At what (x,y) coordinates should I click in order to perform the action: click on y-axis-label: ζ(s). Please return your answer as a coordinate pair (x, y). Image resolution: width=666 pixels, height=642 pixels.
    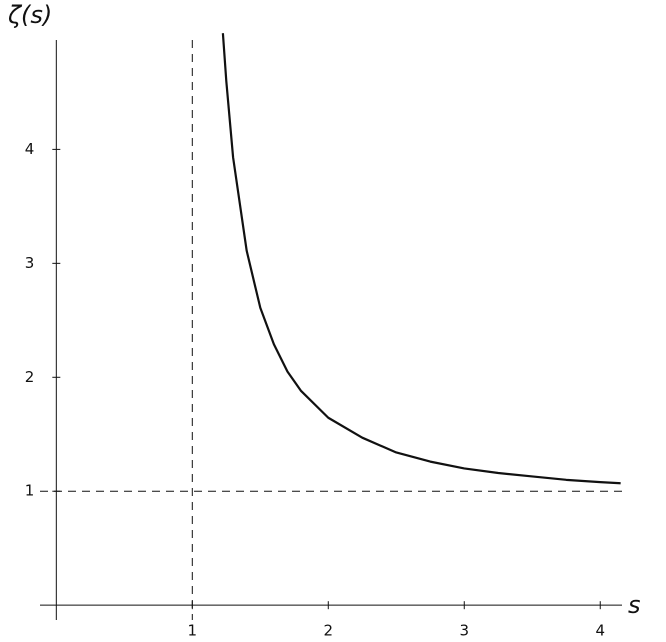
    Looking at the image, I should click on (29, 15).